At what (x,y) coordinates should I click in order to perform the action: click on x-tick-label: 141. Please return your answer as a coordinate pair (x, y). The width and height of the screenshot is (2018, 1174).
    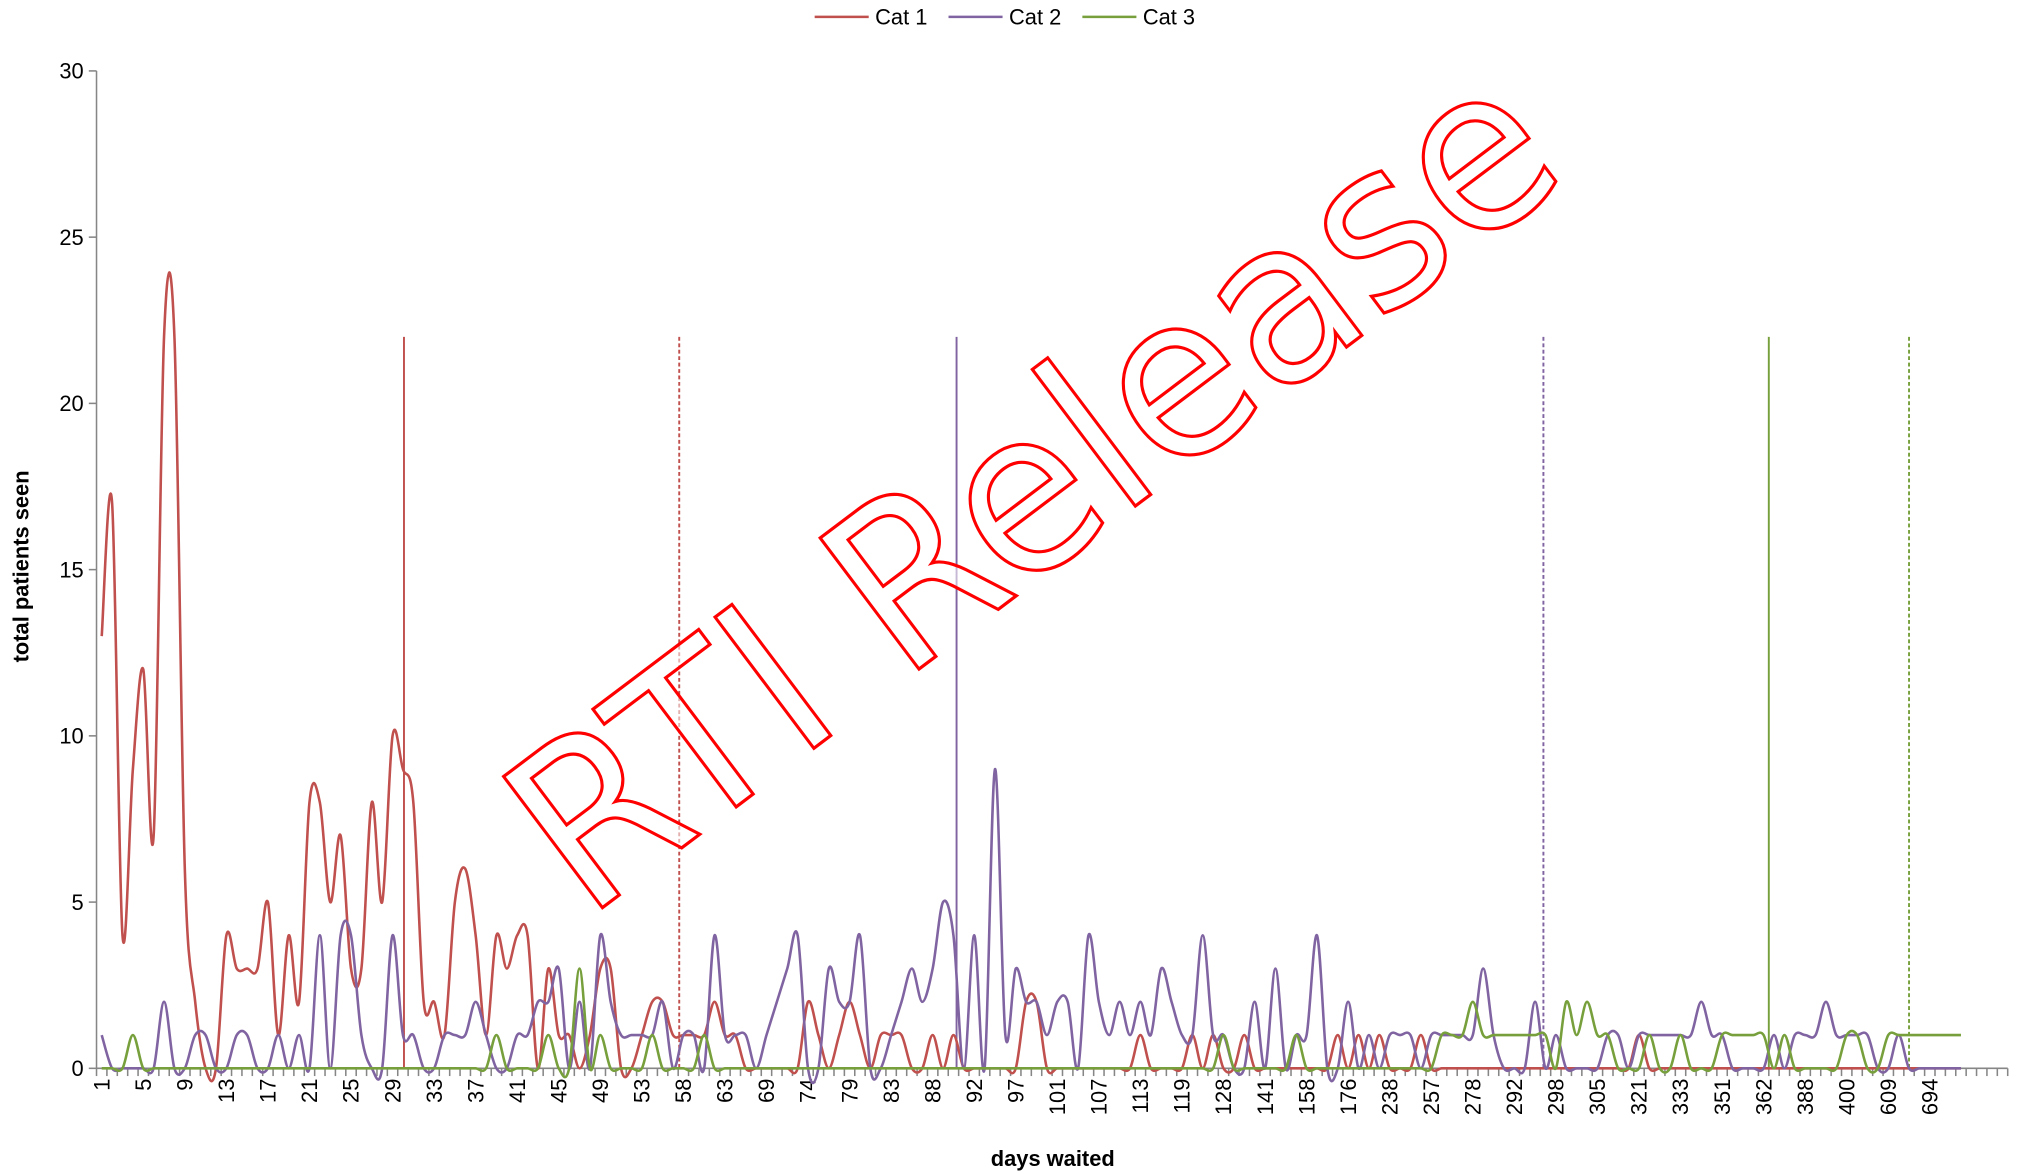
    Looking at the image, I should click on (1265, 1097).